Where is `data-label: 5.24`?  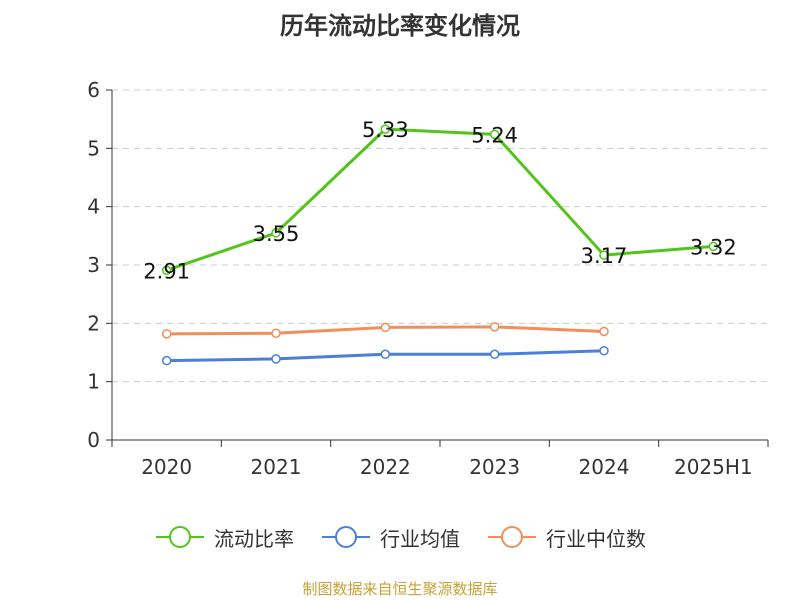 data-label: 5.24 is located at coordinates (494, 135).